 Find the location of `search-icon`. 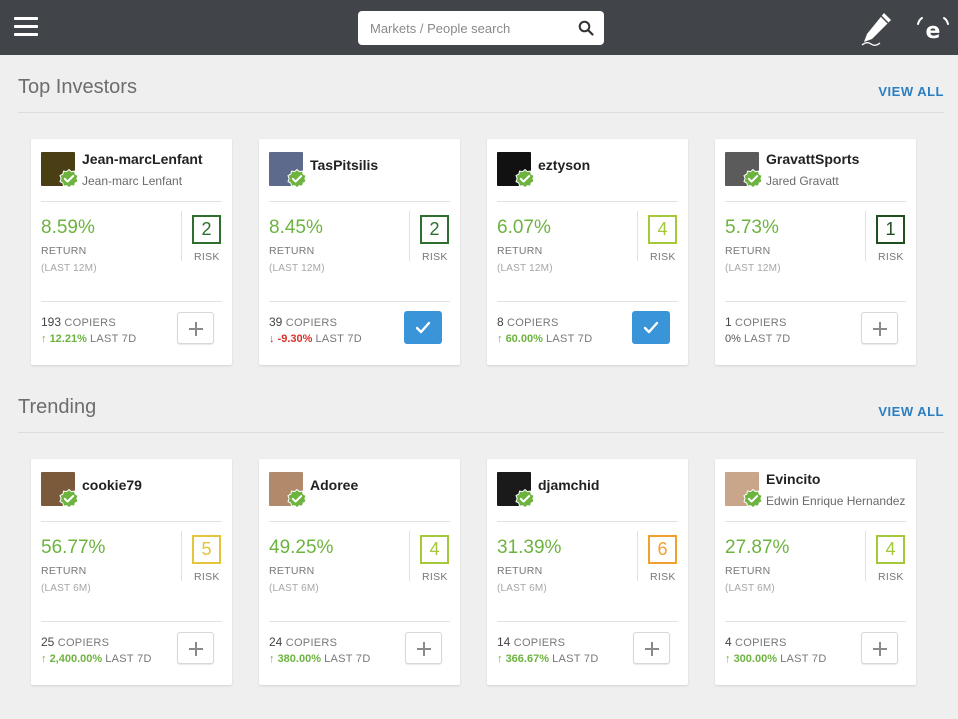

search-icon is located at coordinates (586, 28).